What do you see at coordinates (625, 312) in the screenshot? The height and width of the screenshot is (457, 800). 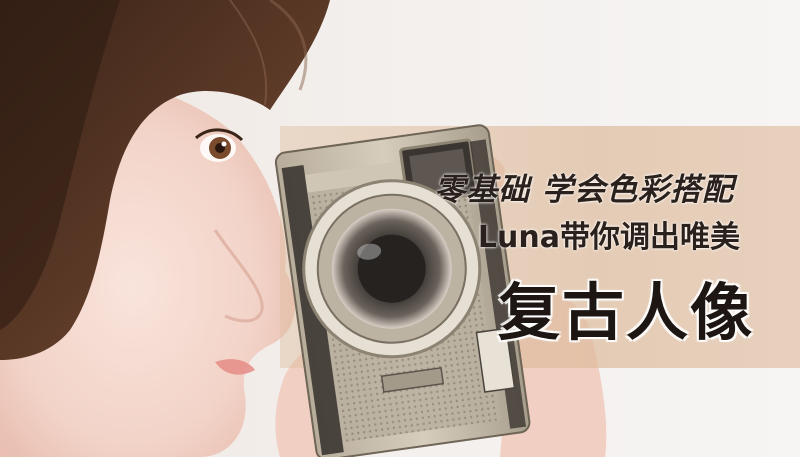 I see `main-title: 复古人像` at bounding box center [625, 312].